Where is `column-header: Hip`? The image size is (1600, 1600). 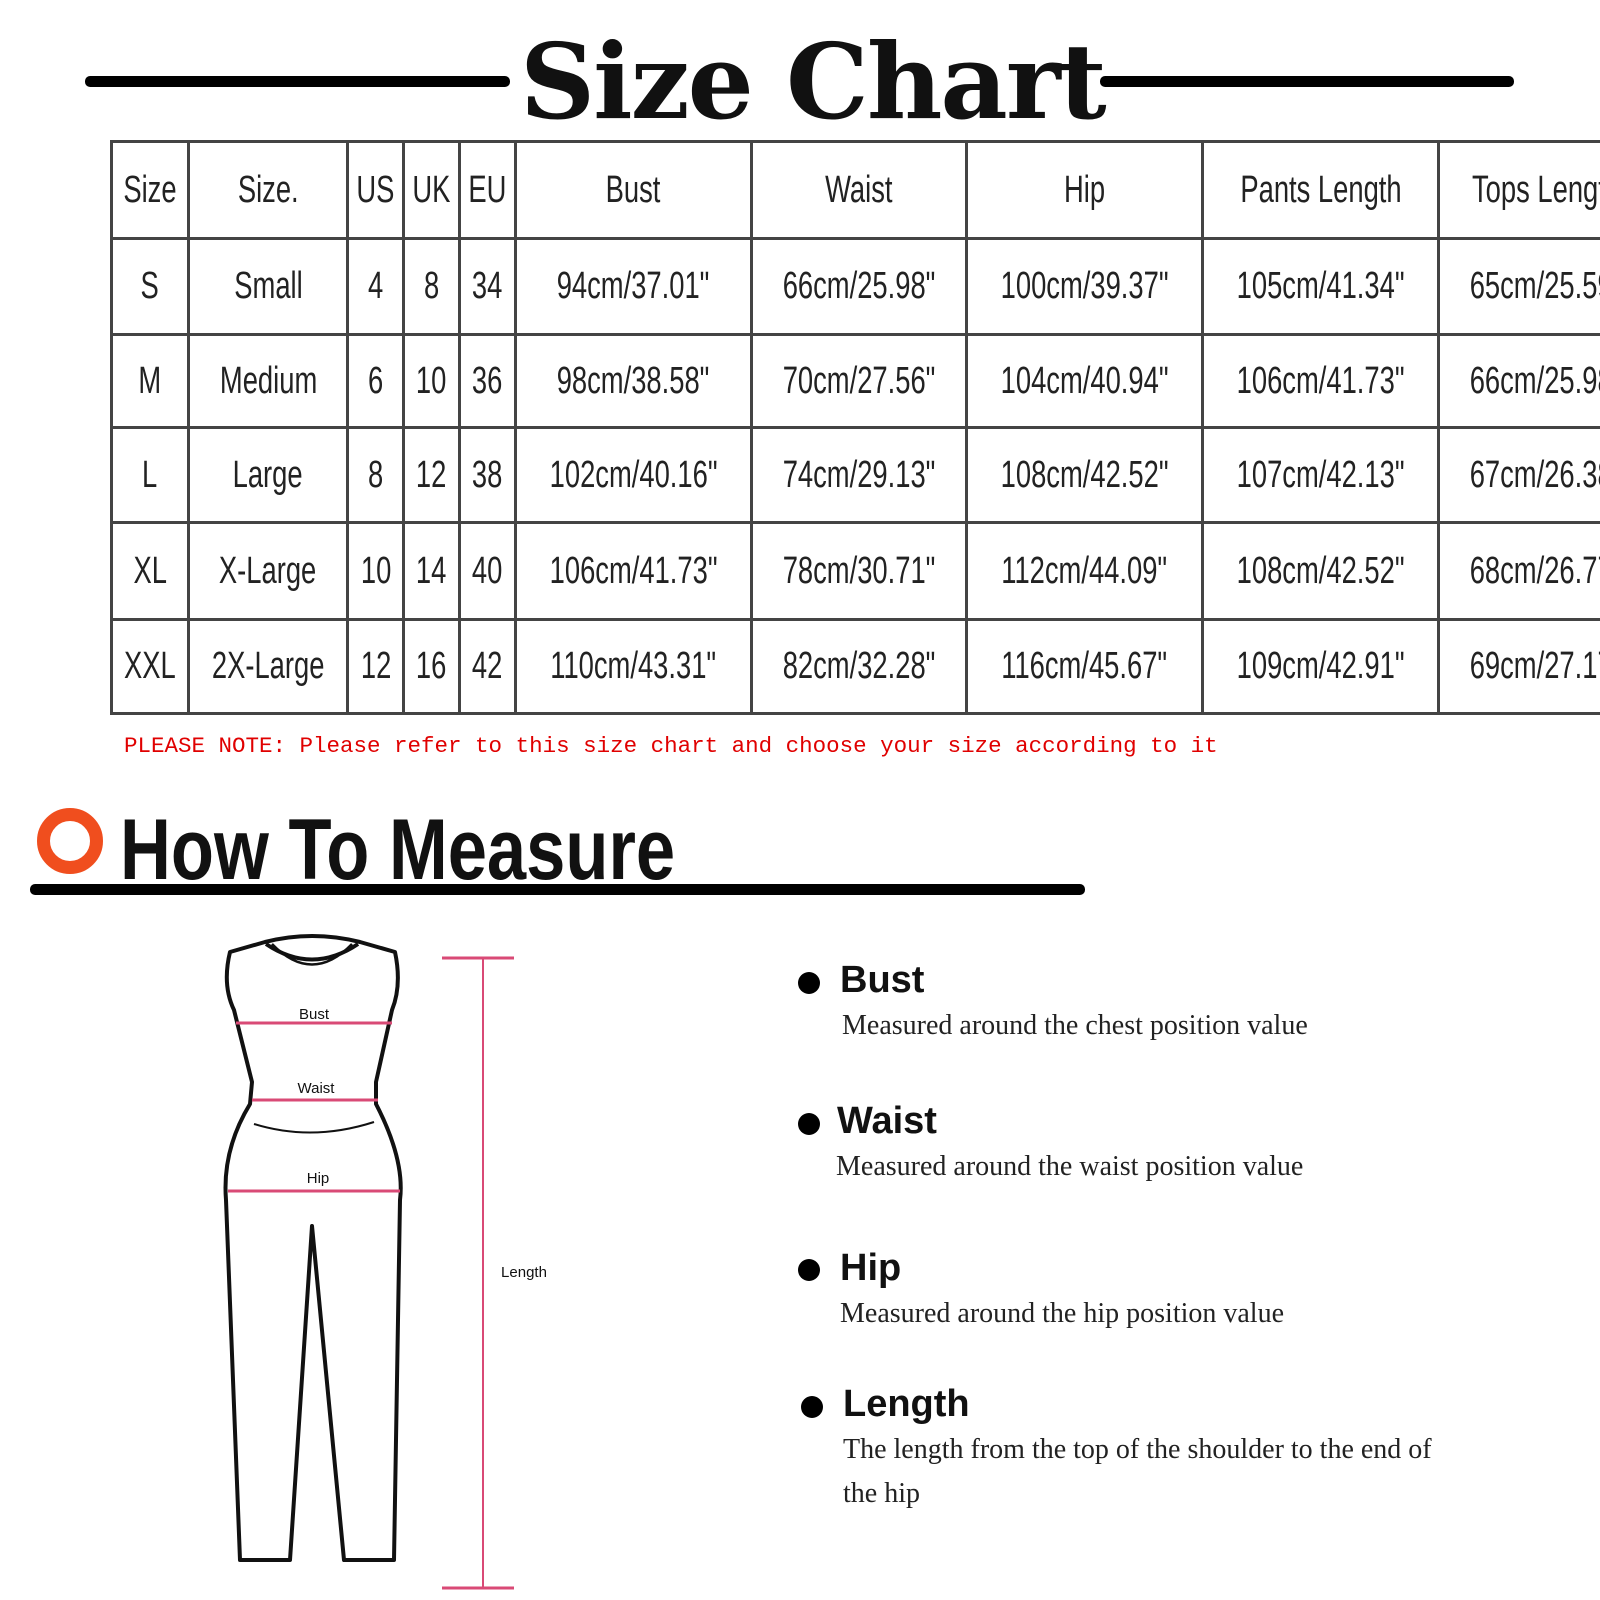
column-header: Hip is located at coordinates (1084, 190).